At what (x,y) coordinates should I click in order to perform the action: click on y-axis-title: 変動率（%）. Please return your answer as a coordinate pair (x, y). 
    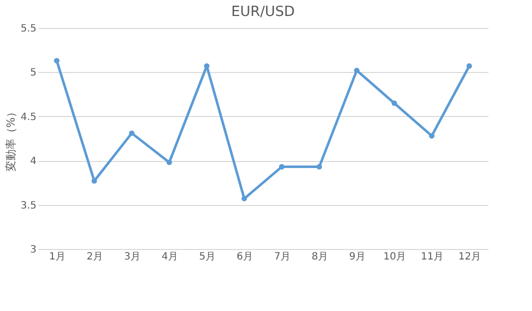
    Looking at the image, I should click on (11, 139).